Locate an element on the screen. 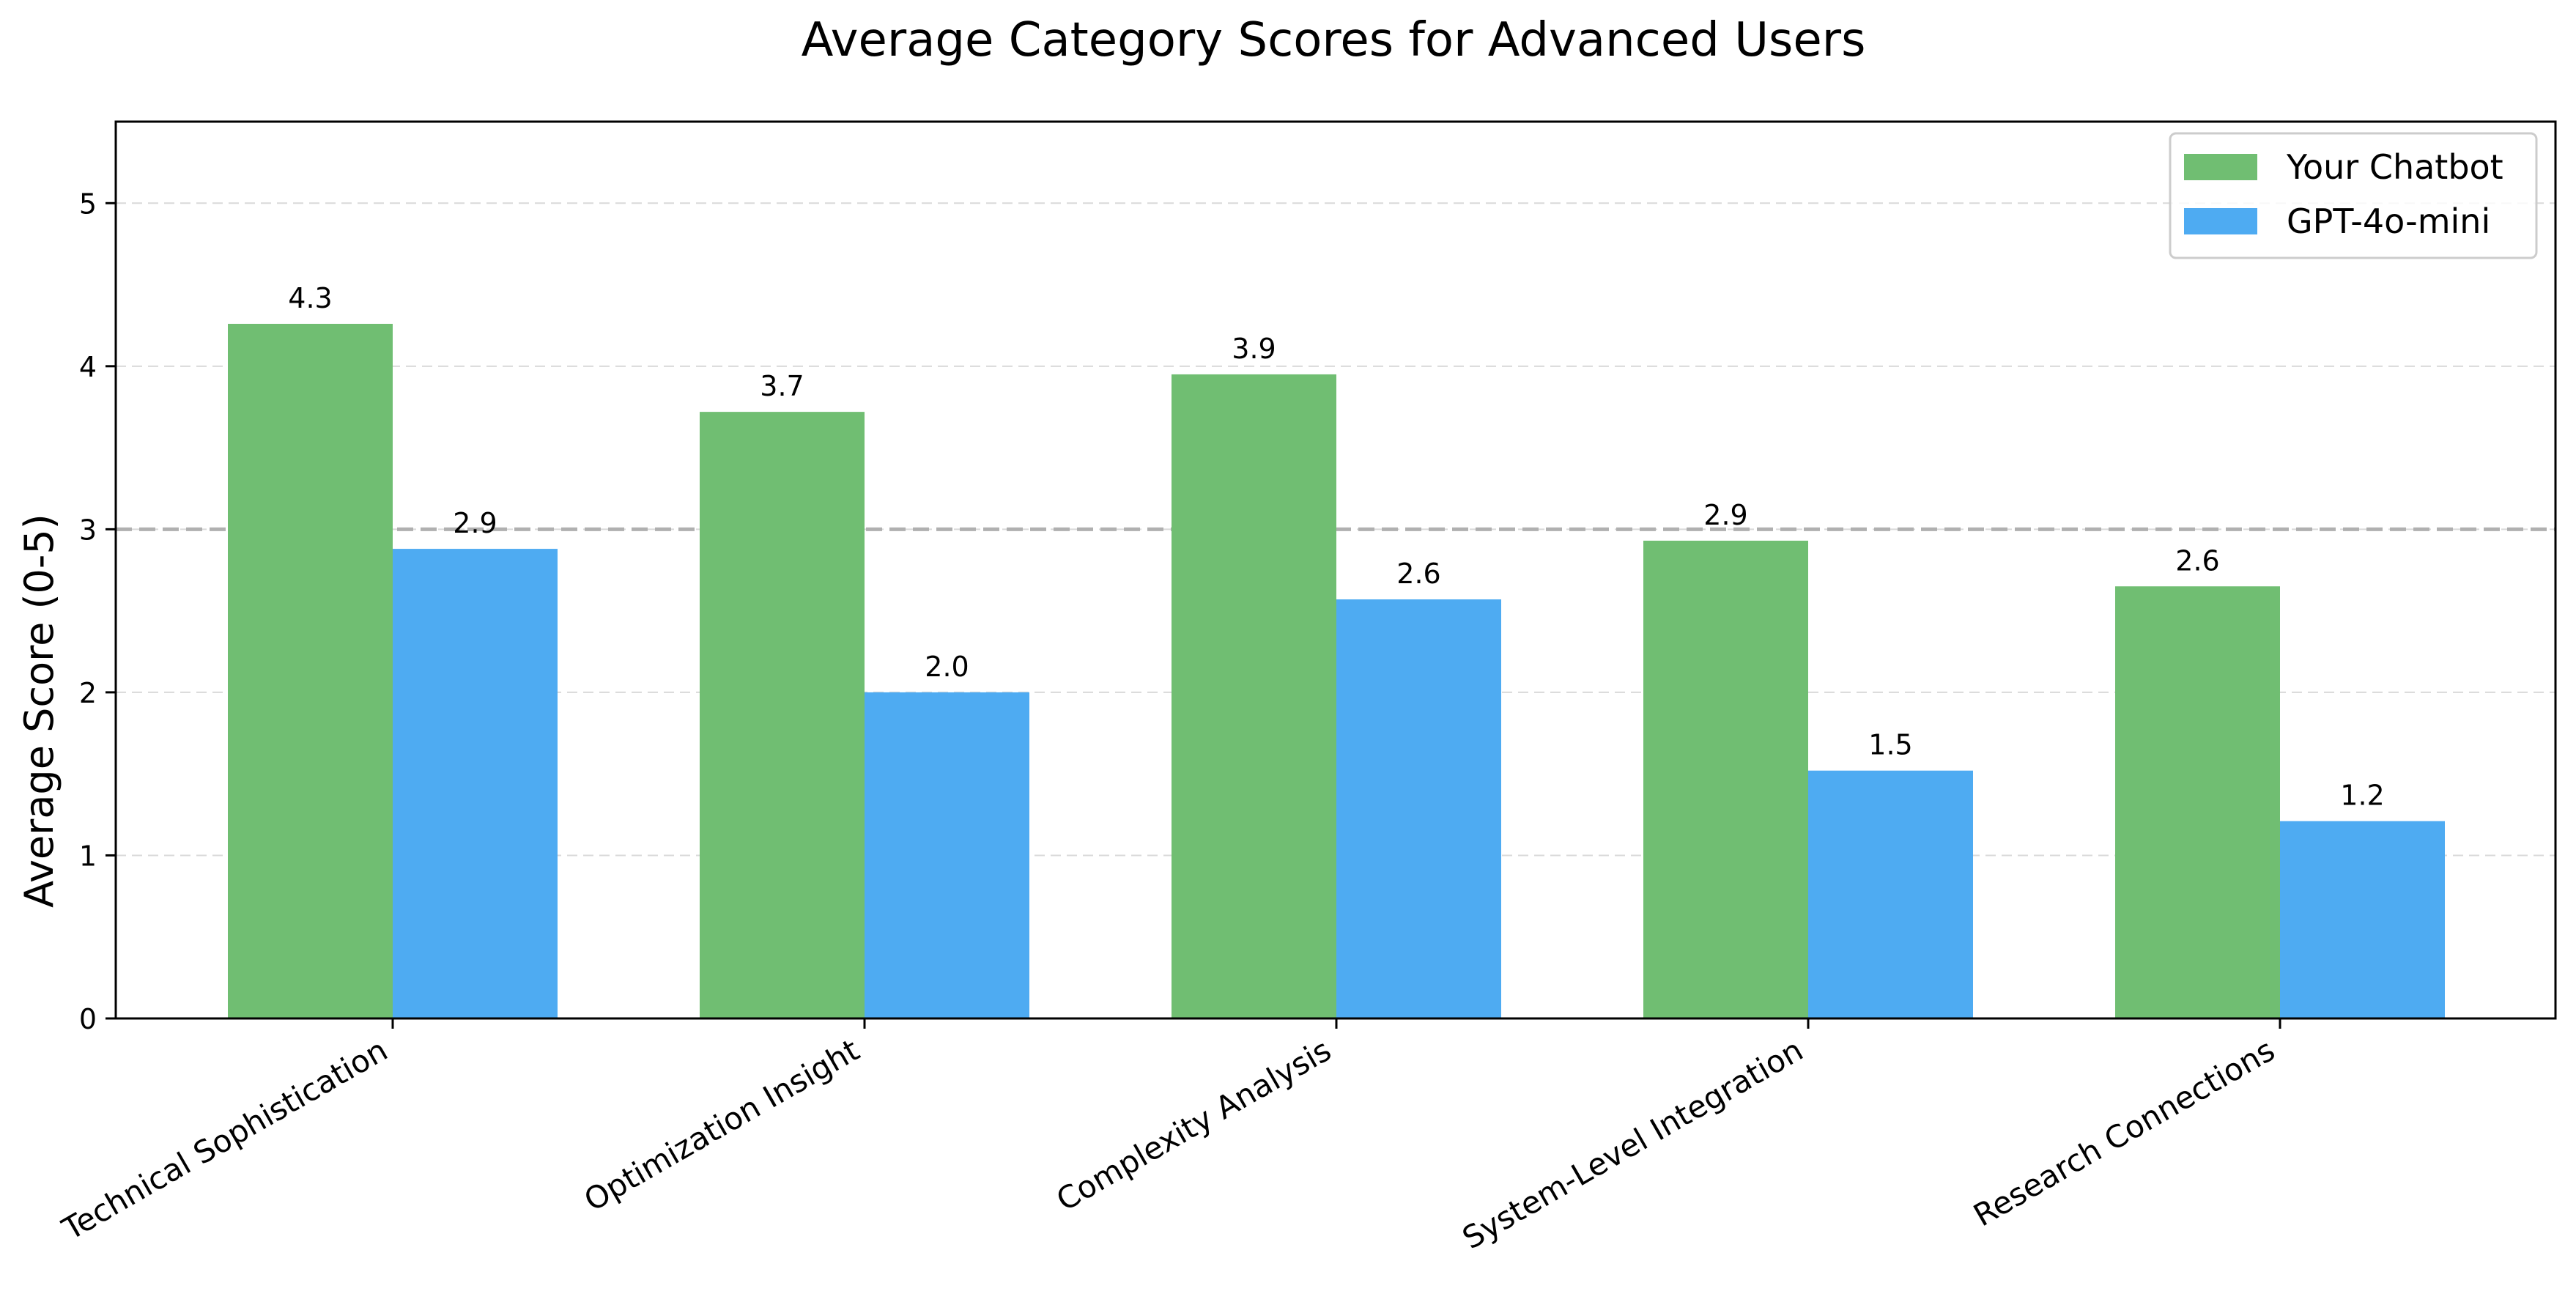 The height and width of the screenshot is (1302, 2576). data-label-gpt-4o-mini-complexity-analysis: 2.6 is located at coordinates (1418, 574).